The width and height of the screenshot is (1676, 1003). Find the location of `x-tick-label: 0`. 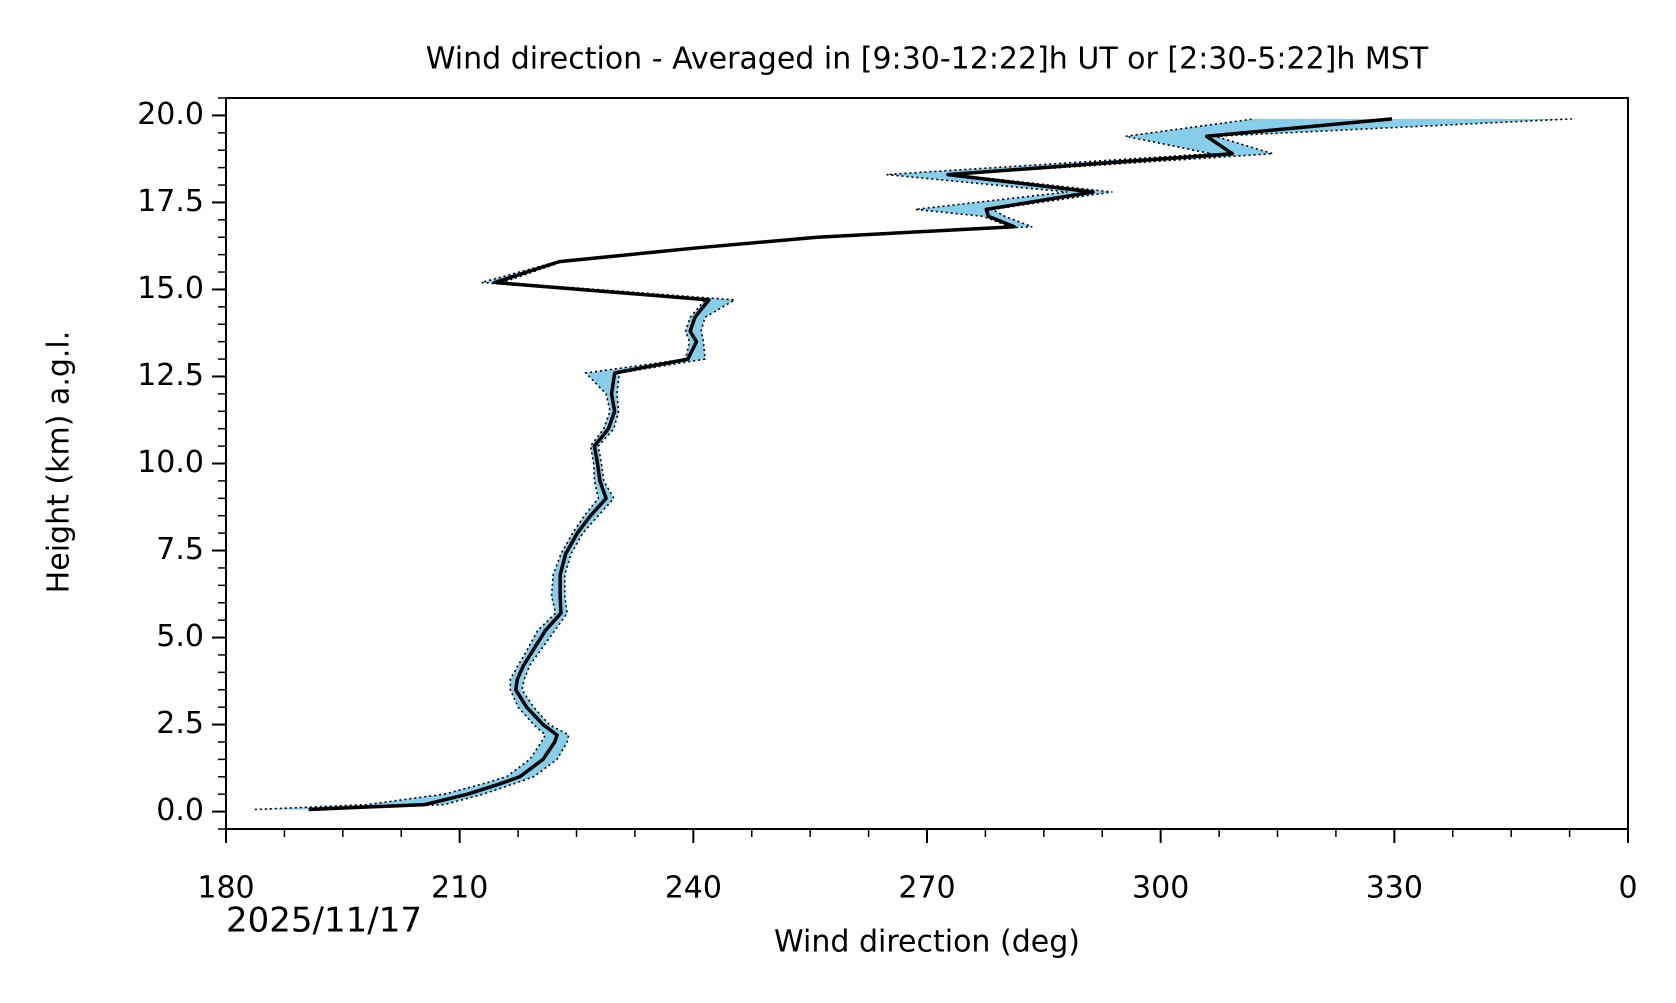

x-tick-label: 0 is located at coordinates (1627, 888).